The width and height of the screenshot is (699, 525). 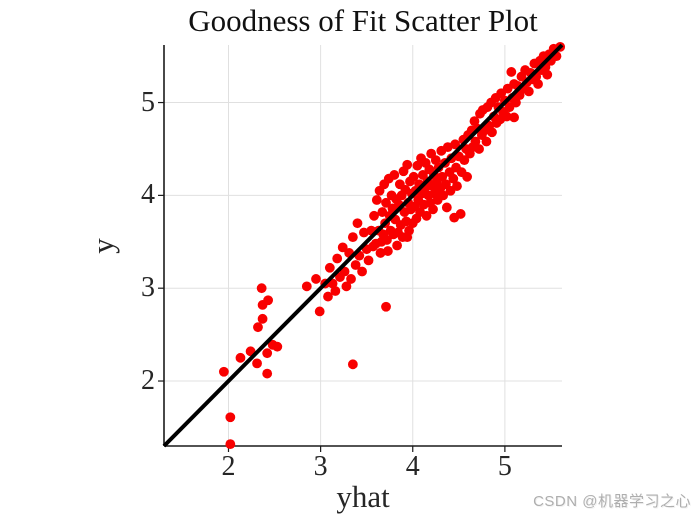 I want to click on x-axis-label: yhat, so click(x=363, y=496).